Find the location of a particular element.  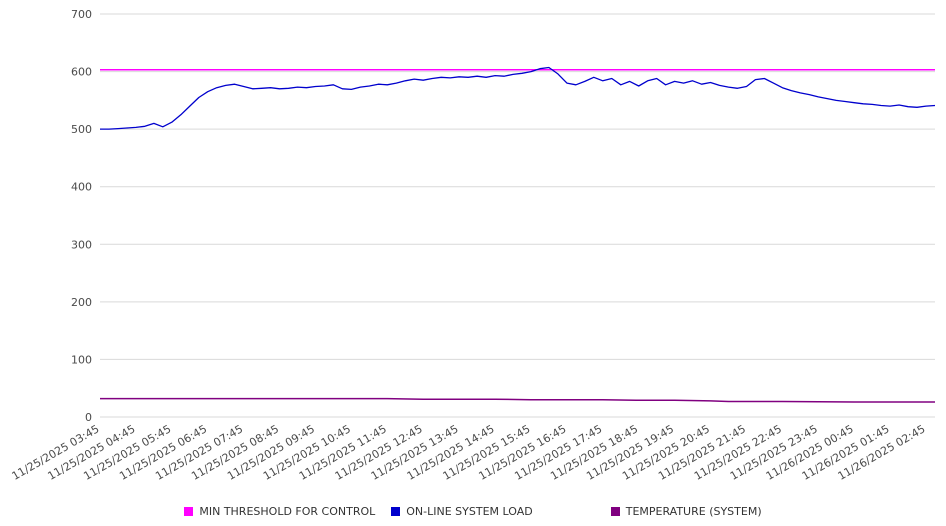

svg-text: 500 is located at coordinates (81, 129).